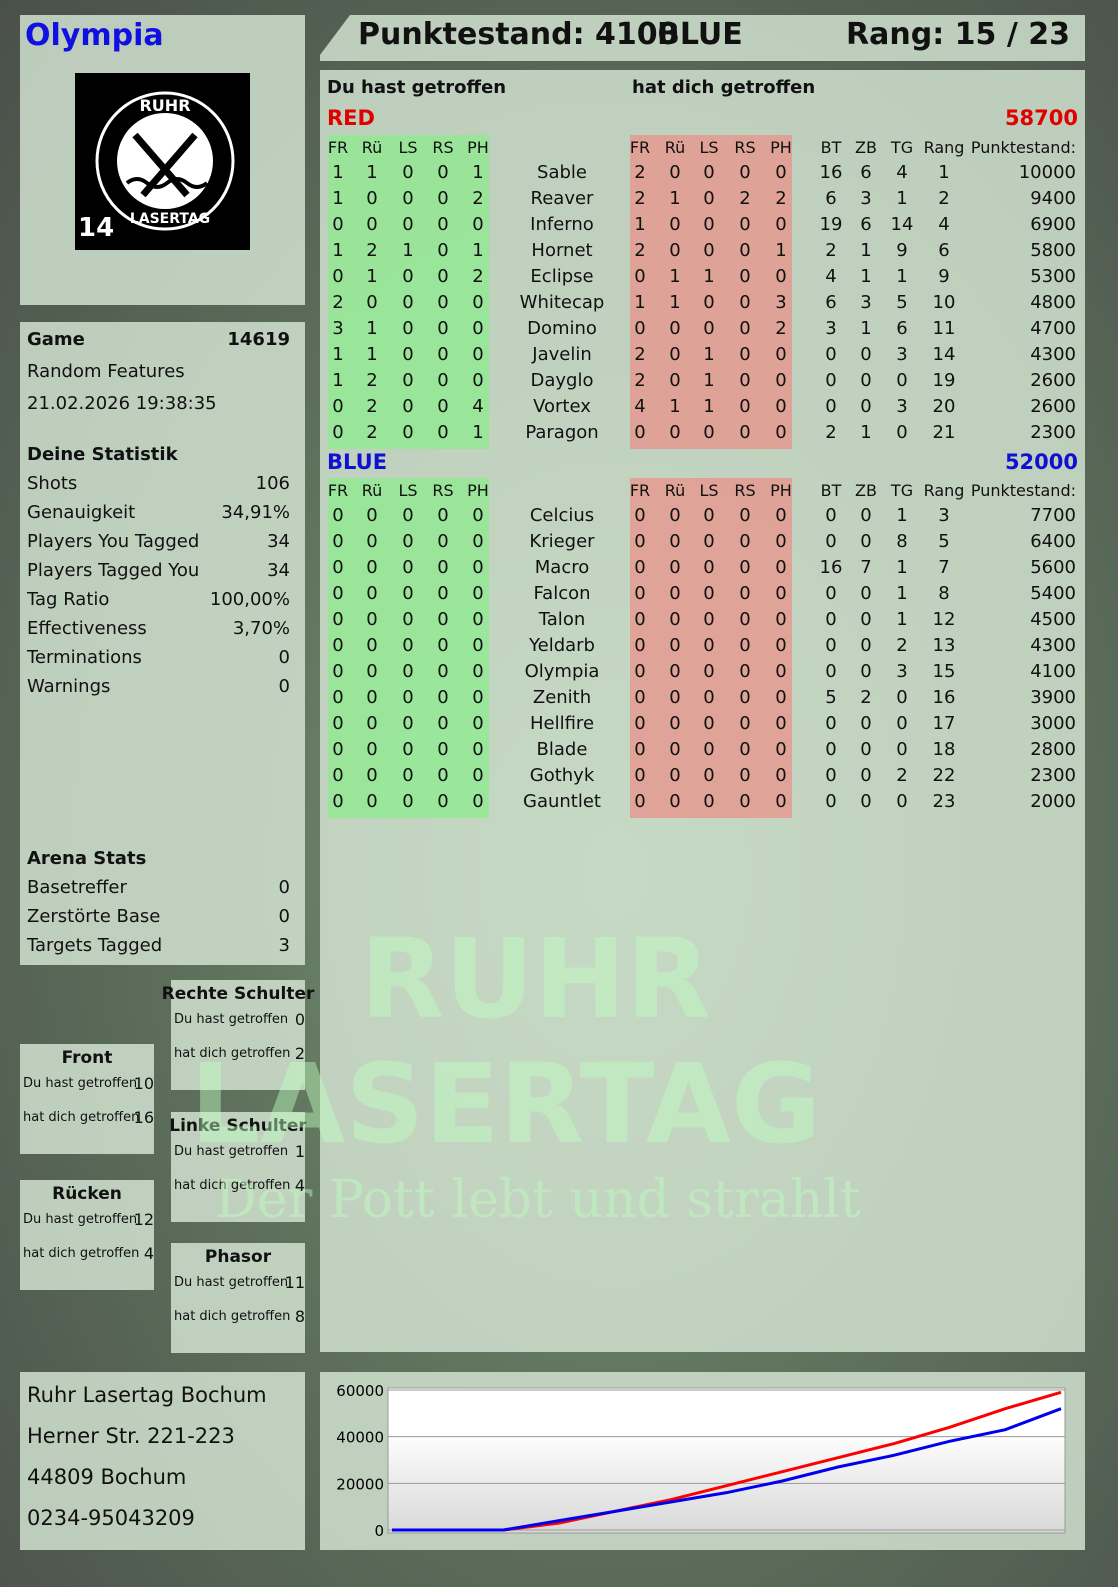 This screenshot has height=1587, width=1118. What do you see at coordinates (562, 250) in the screenshot?
I see `player-name-cell: Hornet` at bounding box center [562, 250].